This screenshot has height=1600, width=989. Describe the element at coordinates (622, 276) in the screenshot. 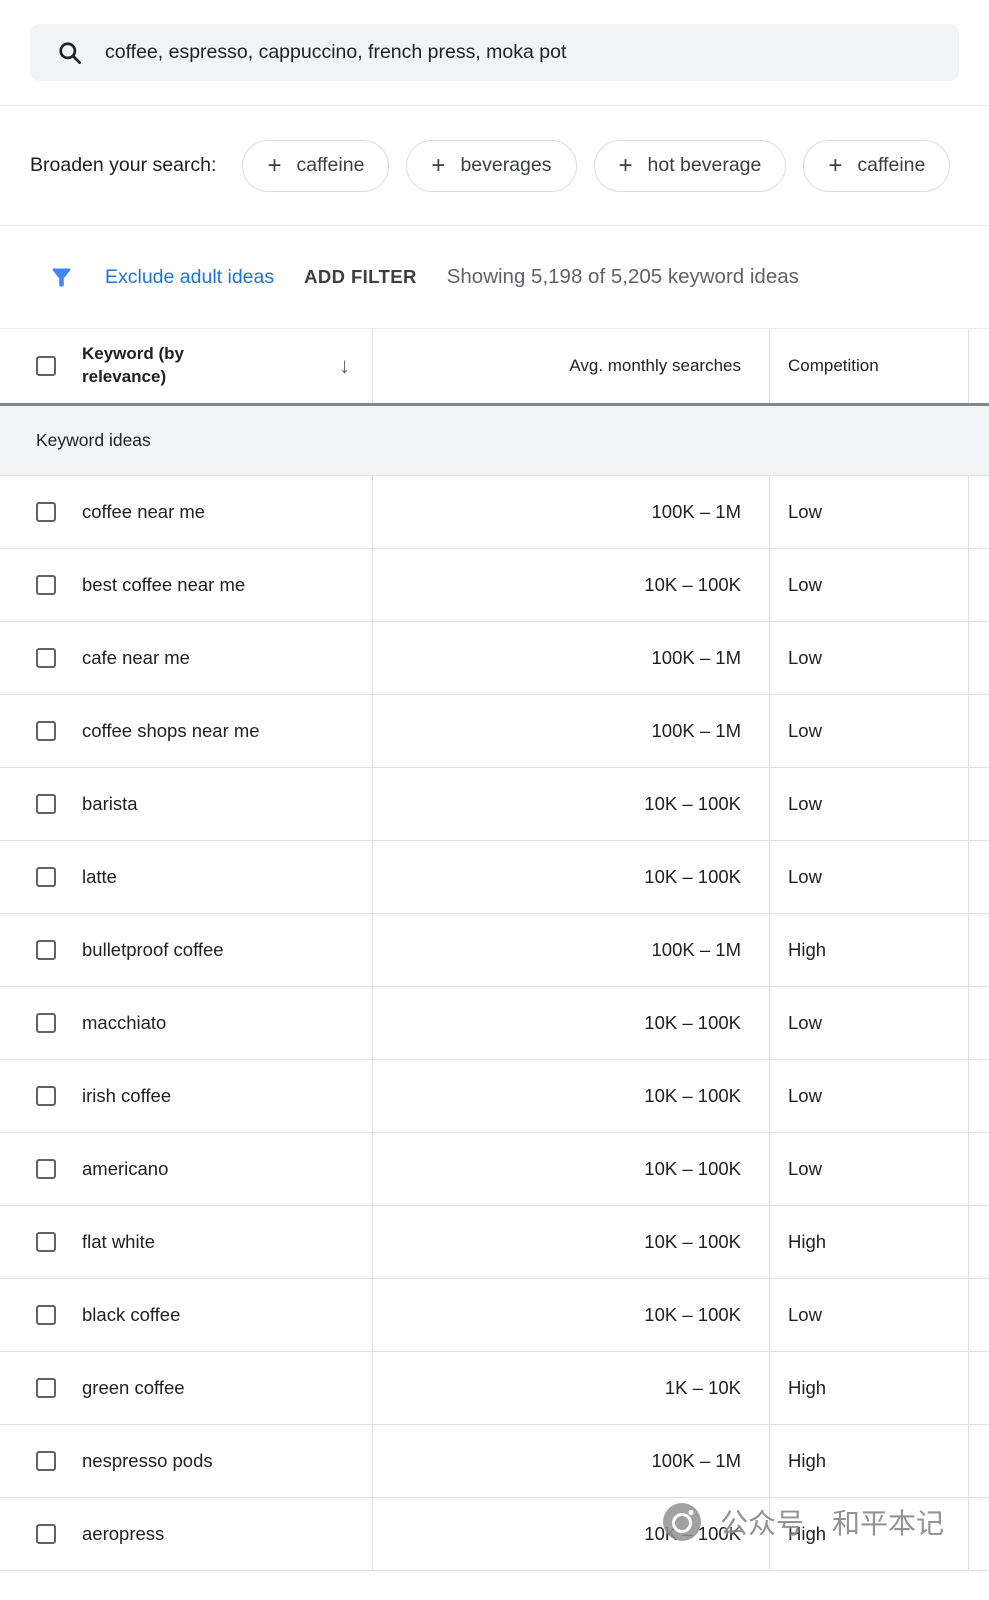

I see `showing-count: Showing 5,198 of 5,205 keyword ideas` at that location.